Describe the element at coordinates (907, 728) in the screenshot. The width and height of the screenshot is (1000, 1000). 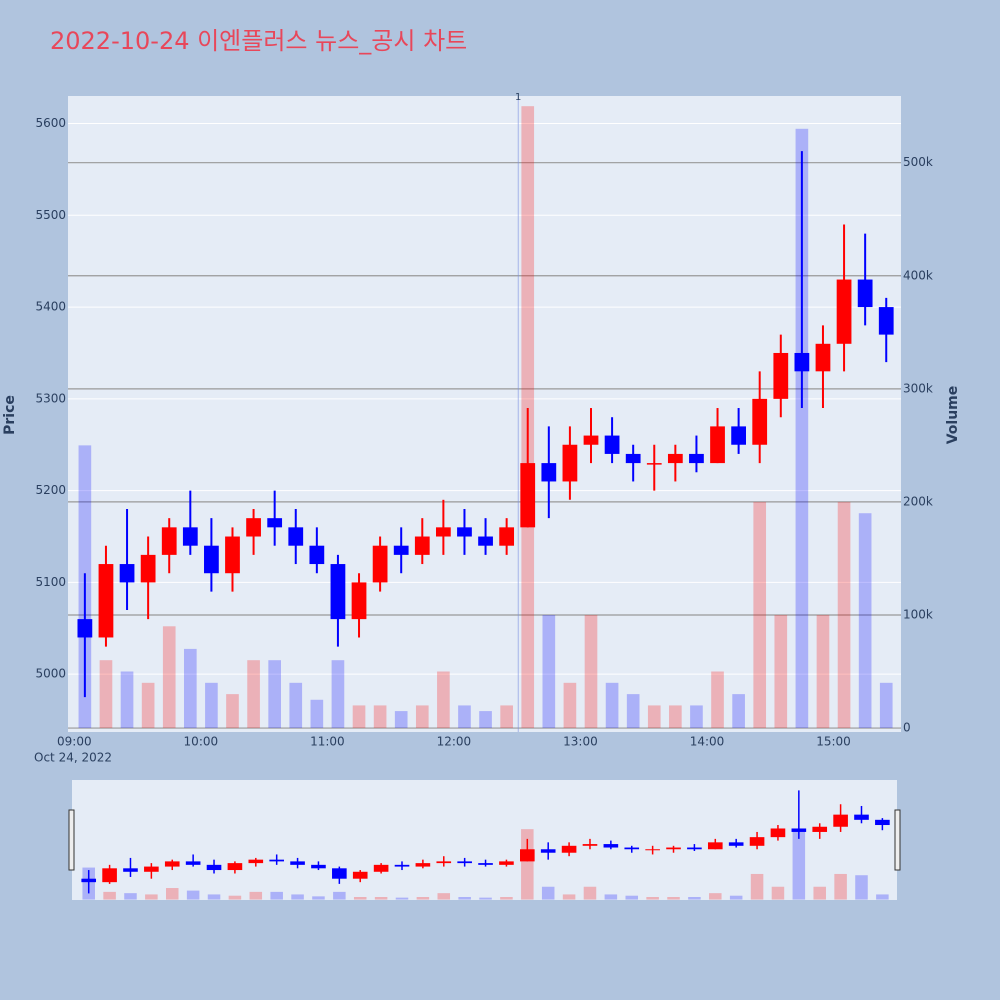
I see `y2-tick-label: 0` at that location.